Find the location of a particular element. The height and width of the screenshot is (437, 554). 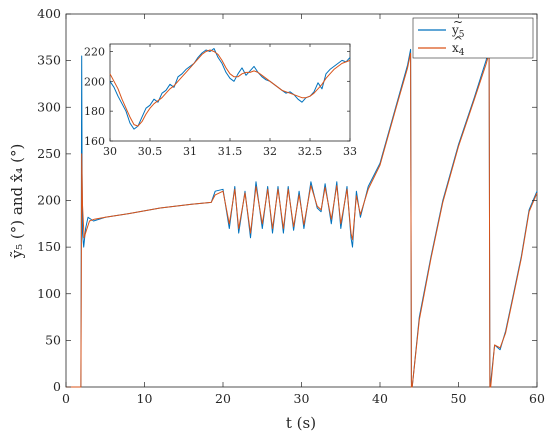

inset-x-ticks: 30 30.5 31 31.5 32 32.5 33 is located at coordinates (230, 101).